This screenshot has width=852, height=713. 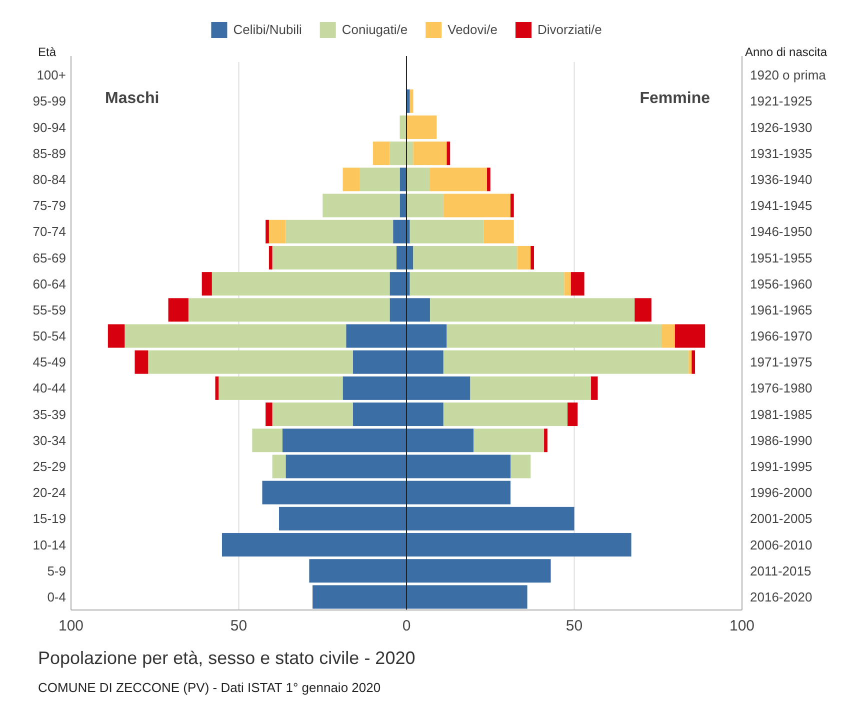 I want to click on y-tick-label: 10-14, so click(x=49, y=544).